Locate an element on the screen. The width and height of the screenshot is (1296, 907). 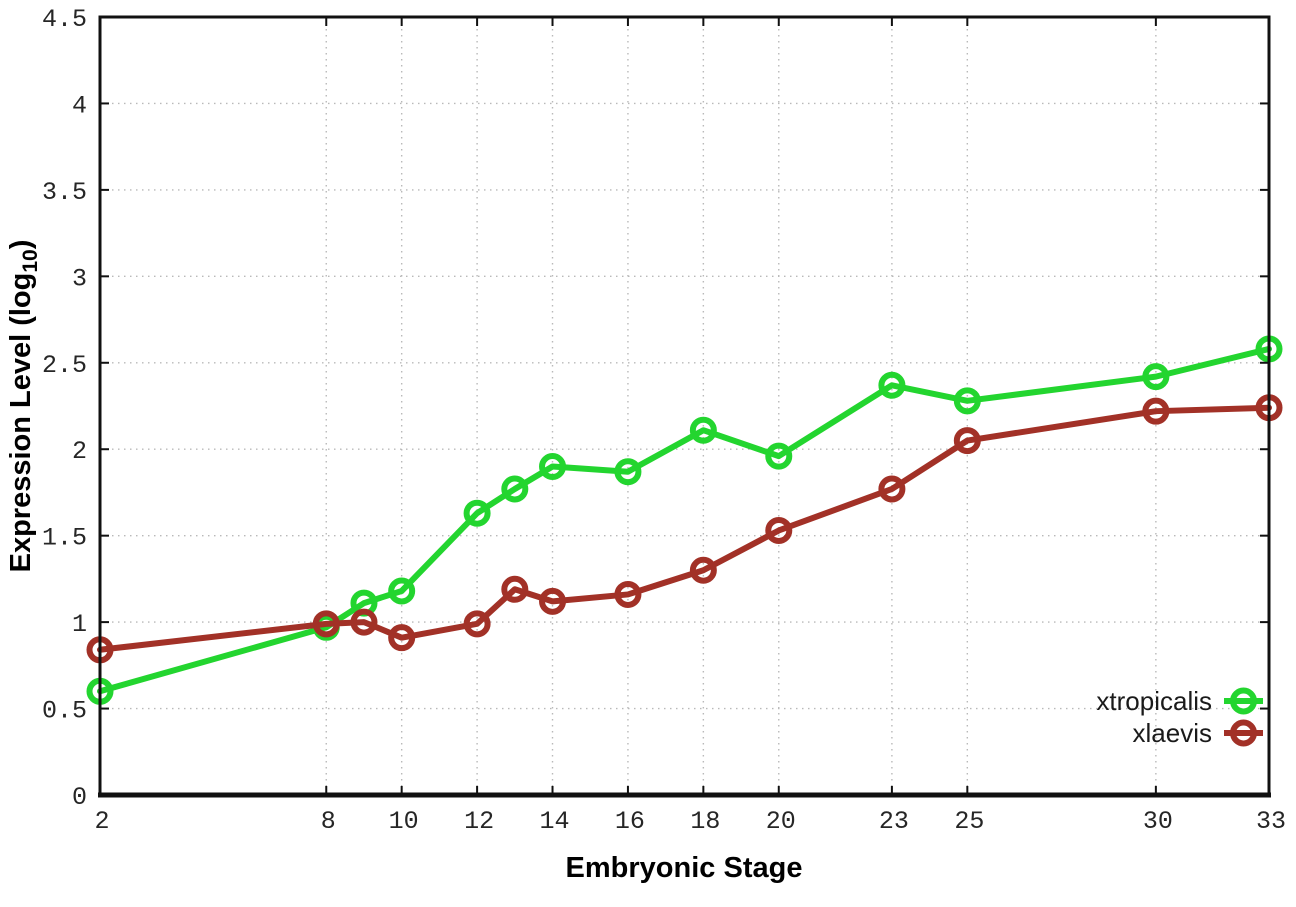
legend-entry-xtropicalis: xtropicalis is located at coordinates (1179, 701).